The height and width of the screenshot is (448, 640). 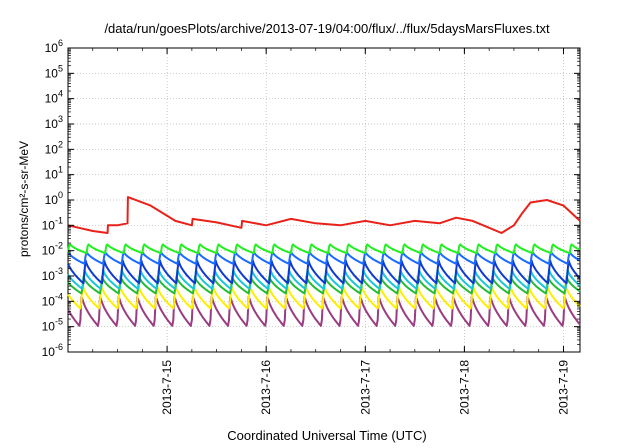 I want to click on y-tick-label: 10⁻³, so click(x=52, y=274).